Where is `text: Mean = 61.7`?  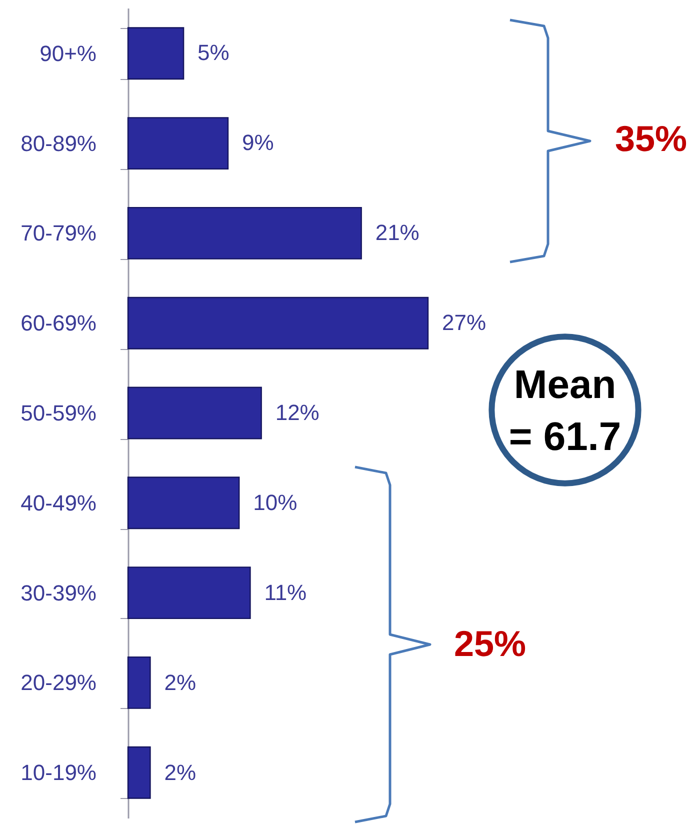 text: Mean = 61.7 is located at coordinates (565, 411).